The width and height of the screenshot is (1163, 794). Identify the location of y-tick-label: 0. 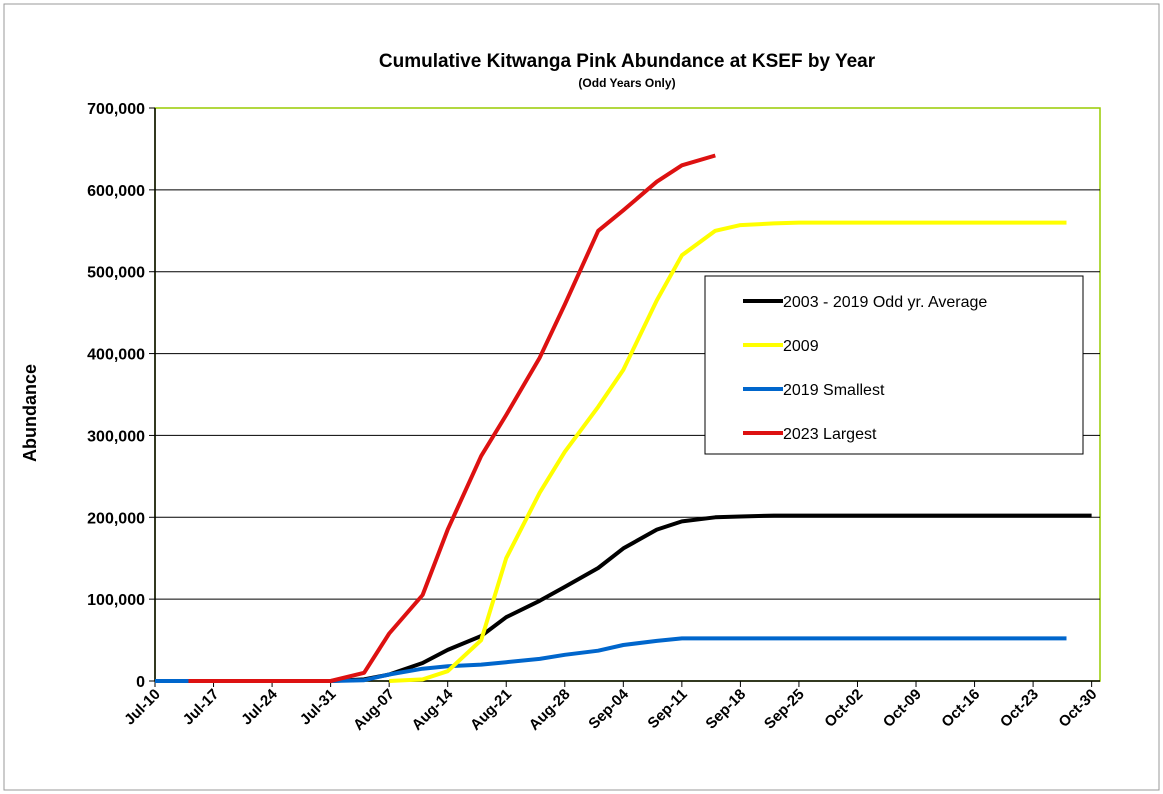
(140, 682).